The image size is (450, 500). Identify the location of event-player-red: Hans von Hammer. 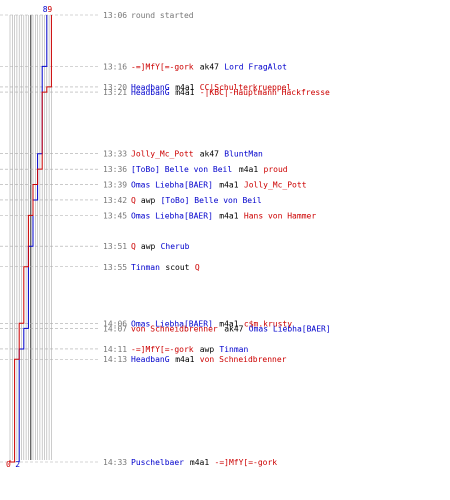
(280, 215).